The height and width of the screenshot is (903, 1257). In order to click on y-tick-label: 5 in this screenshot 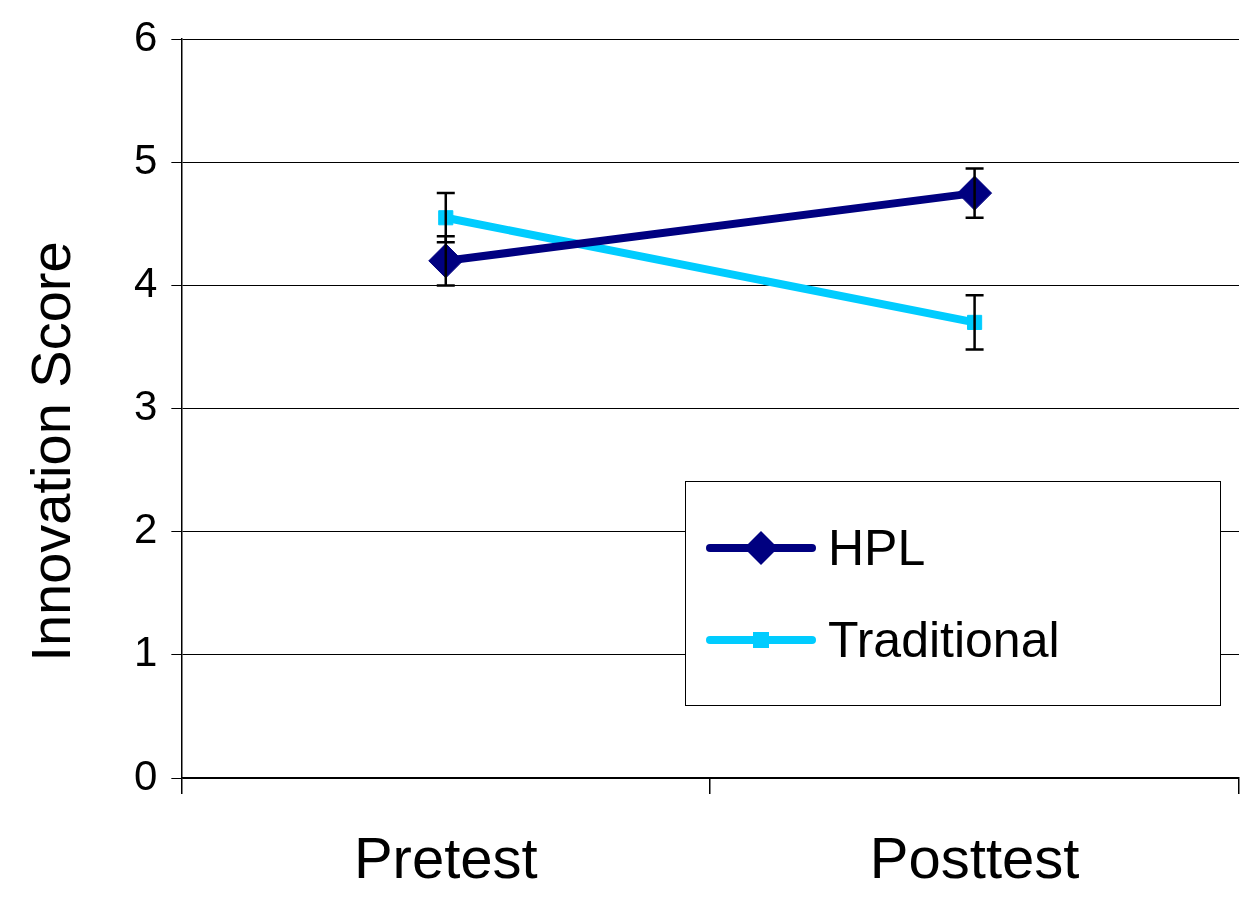, I will do `click(146, 159)`.